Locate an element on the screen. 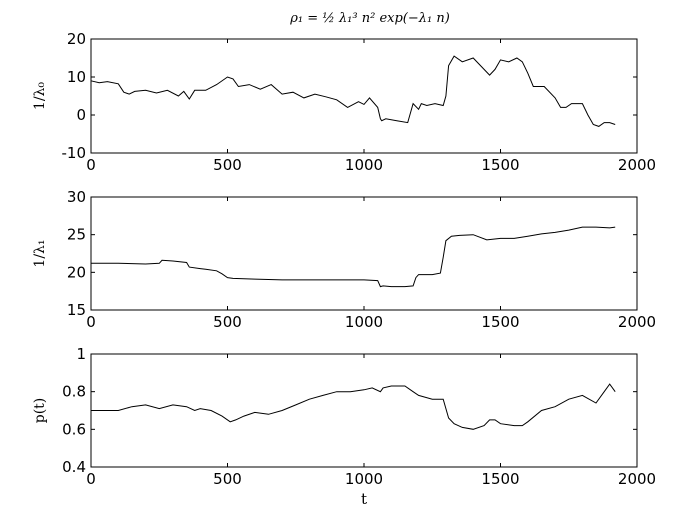 This screenshot has width=700, height=527. y-tick-label: 0 is located at coordinates (81, 115).